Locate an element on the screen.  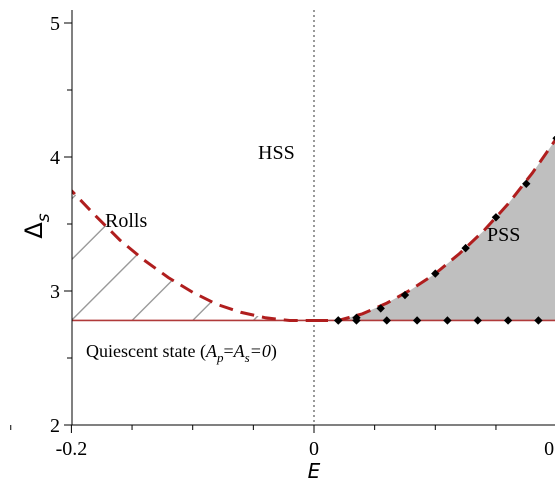
y-tick-label: 3 is located at coordinates (55, 292).